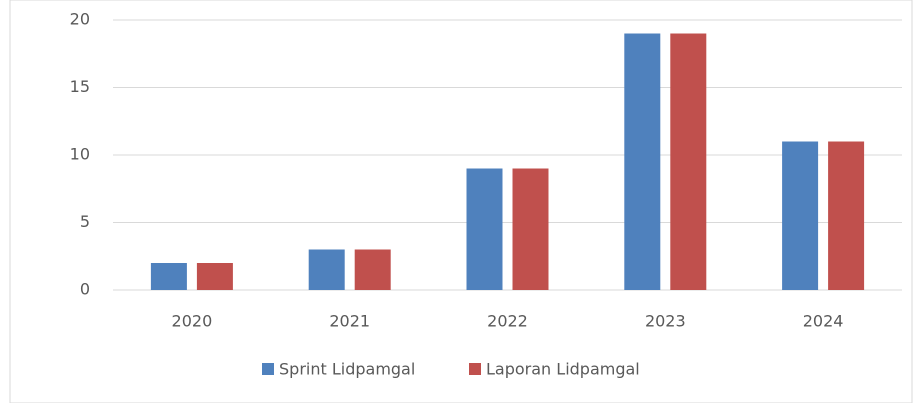 The width and height of the screenshot is (913, 403). I want to click on legend-label: Sprint Lidpamgal, so click(347, 369).